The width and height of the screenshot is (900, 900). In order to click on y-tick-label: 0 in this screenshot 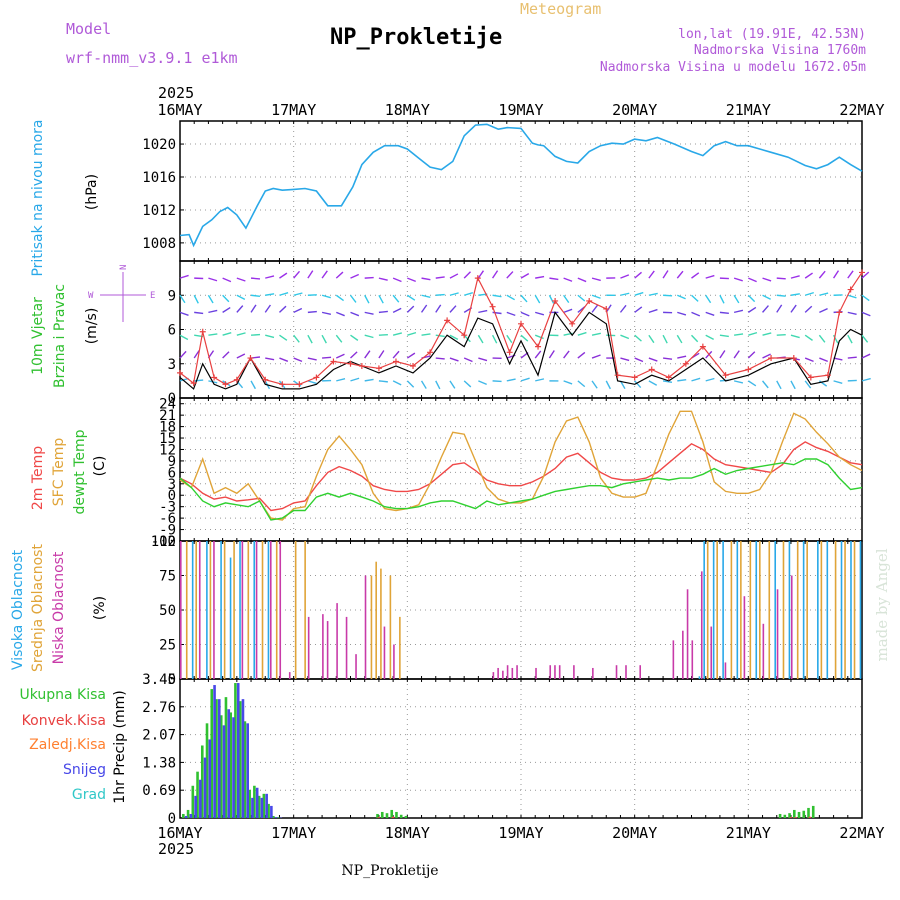, I will do `click(172, 680)`.